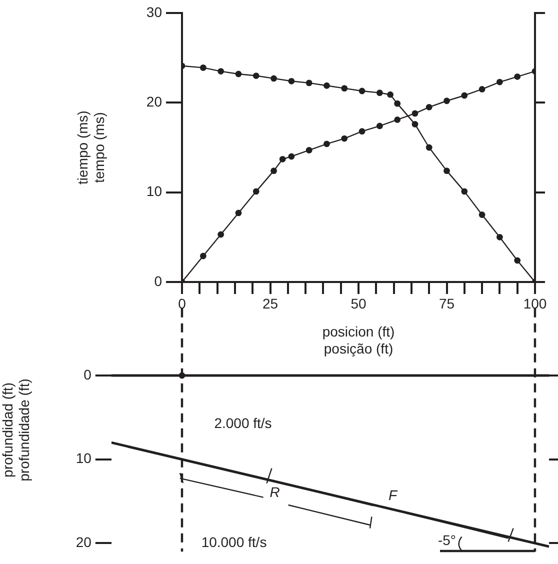 This screenshot has height=564, width=558. I want to click on annotation: -5°, so click(447, 540).